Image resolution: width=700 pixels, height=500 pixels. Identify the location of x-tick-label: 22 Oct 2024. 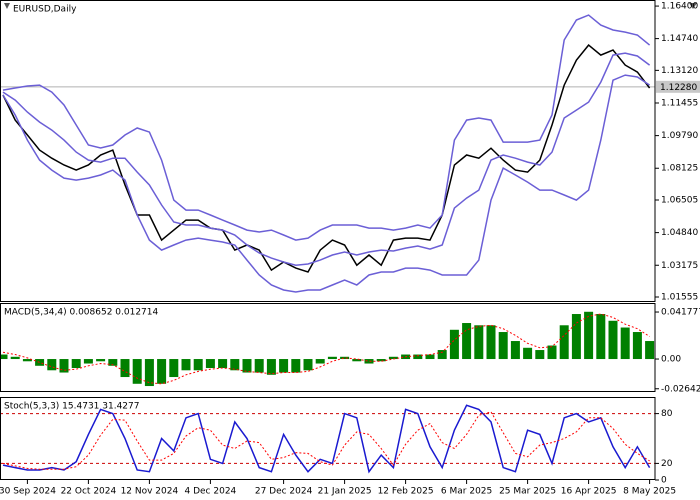
(89, 492).